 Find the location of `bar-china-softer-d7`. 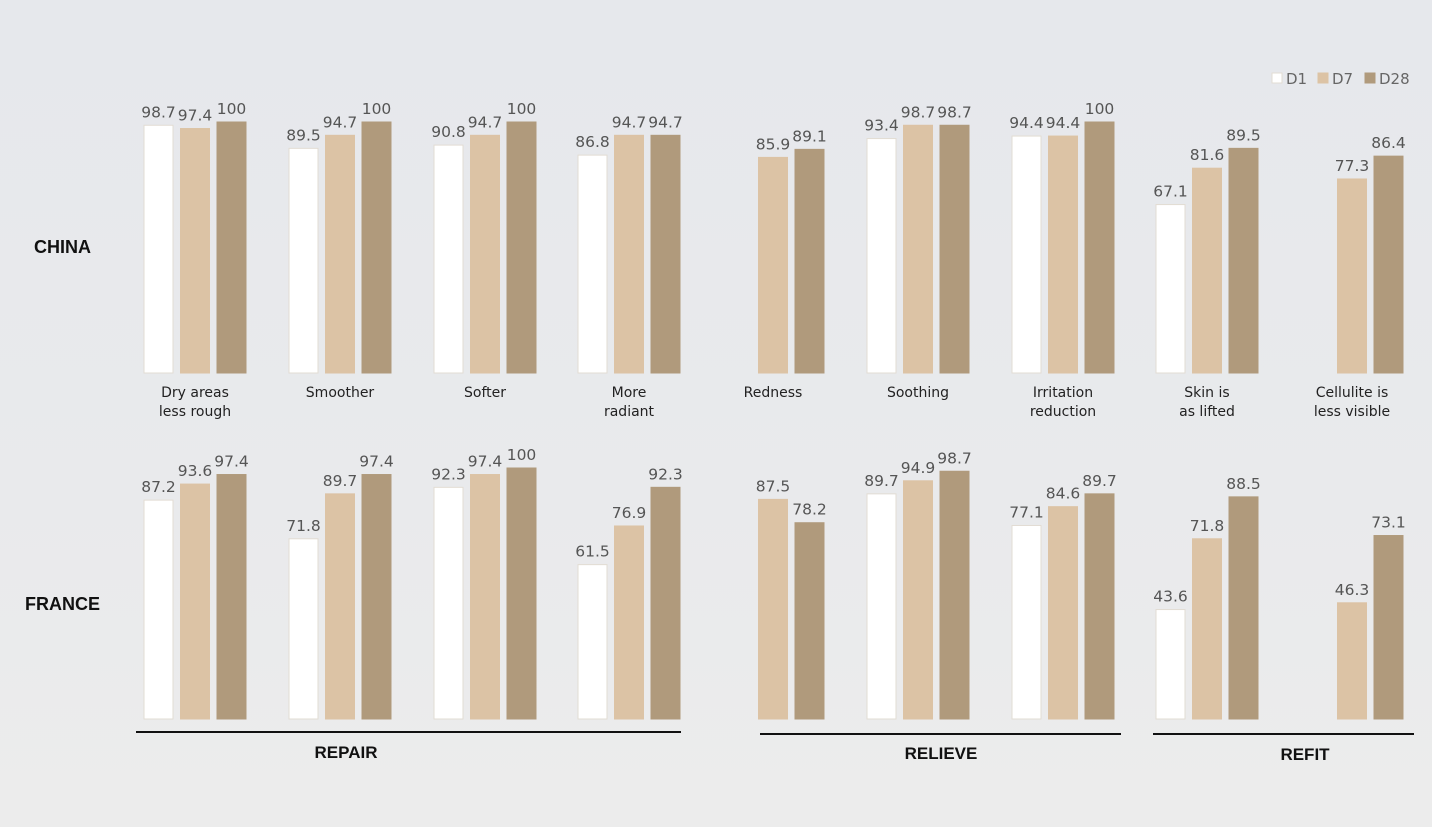

bar-china-softer-d7 is located at coordinates (485, 254).